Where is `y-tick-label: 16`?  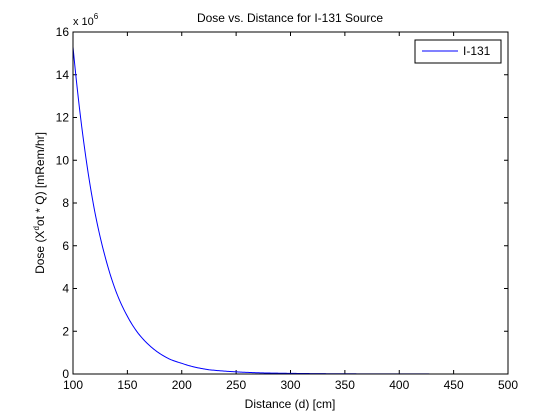
y-tick-label: 16 is located at coordinates (63, 32).